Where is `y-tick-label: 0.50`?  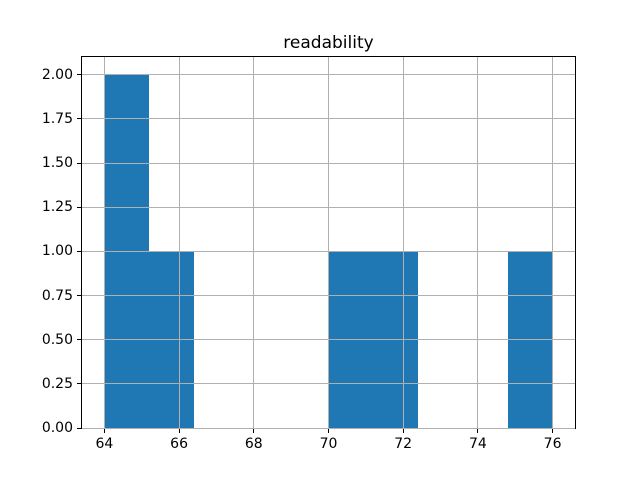
y-tick-label: 0.50 is located at coordinates (57, 339).